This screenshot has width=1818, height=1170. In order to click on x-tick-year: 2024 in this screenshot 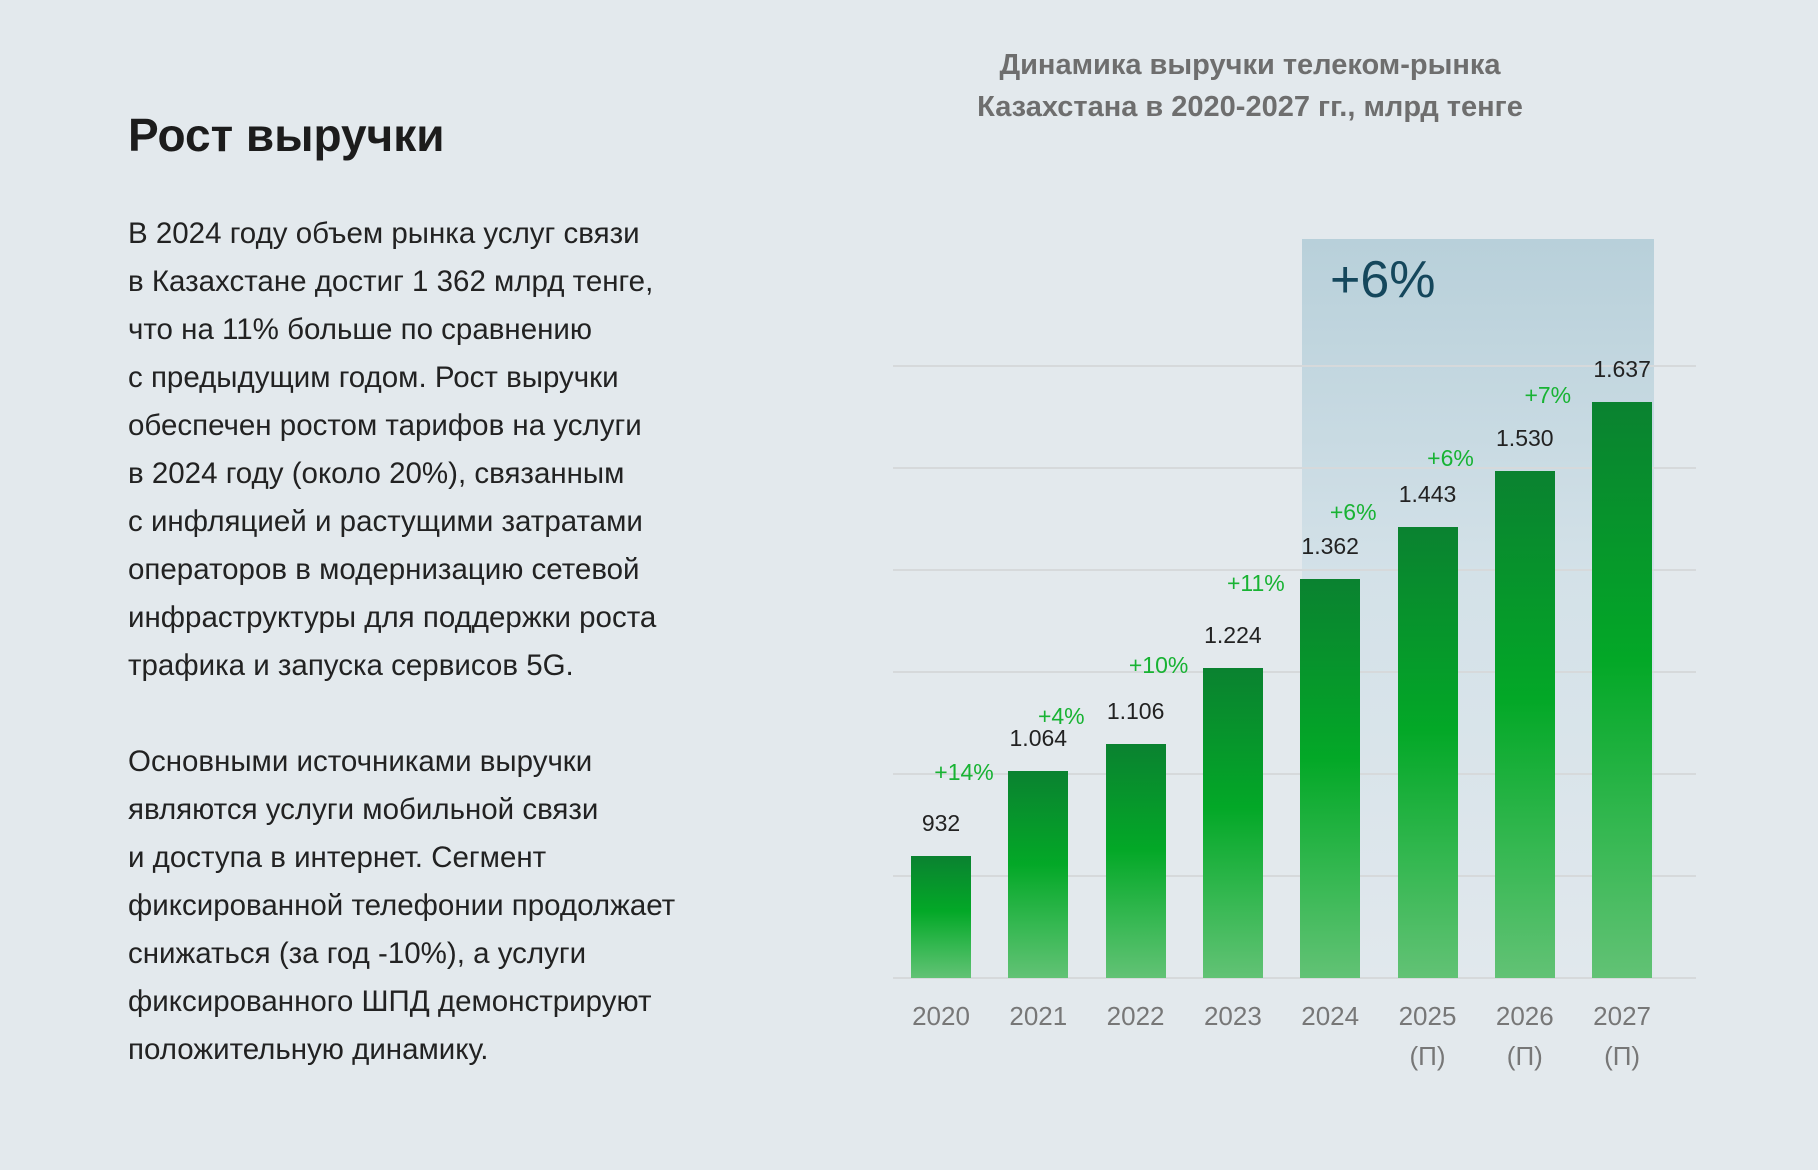, I will do `click(1330, 1016)`.